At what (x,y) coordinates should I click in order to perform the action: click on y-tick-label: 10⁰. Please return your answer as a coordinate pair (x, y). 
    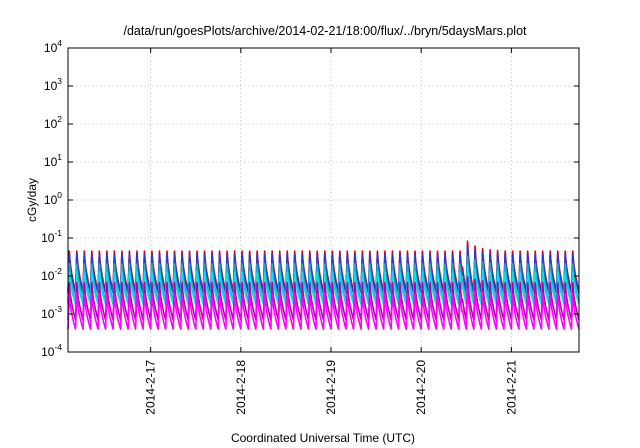
    Looking at the image, I should click on (53, 198).